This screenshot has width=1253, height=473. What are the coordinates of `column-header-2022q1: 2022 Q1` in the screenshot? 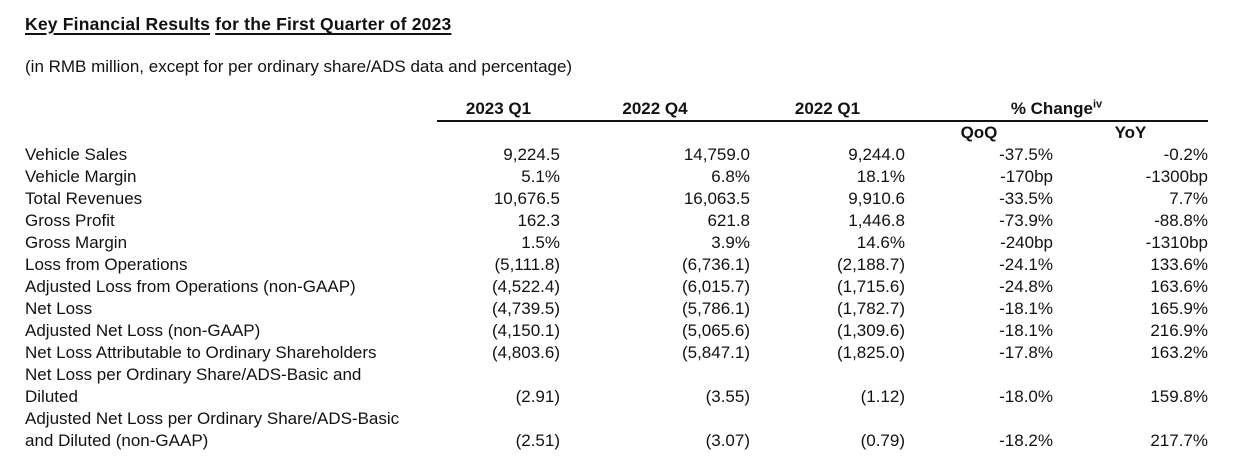 It's located at (827, 108).